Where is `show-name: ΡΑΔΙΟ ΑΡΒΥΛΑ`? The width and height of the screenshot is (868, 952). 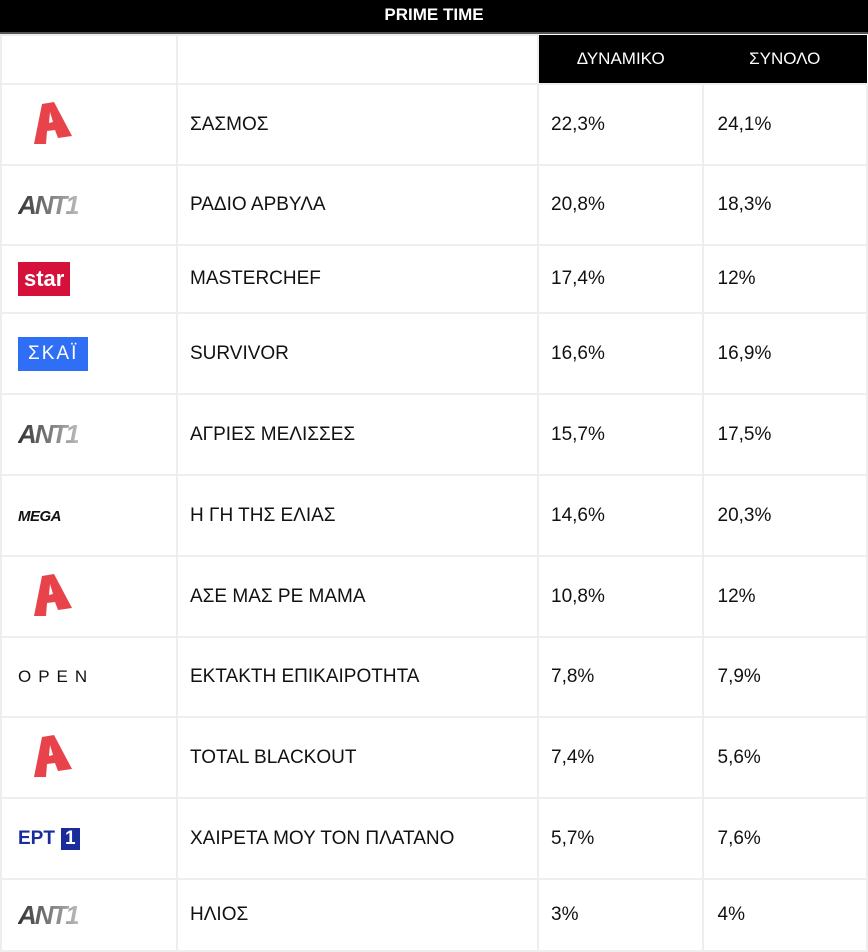
show-name: ΡΑΔΙΟ ΑΡΒΥΛΑ is located at coordinates (357, 205).